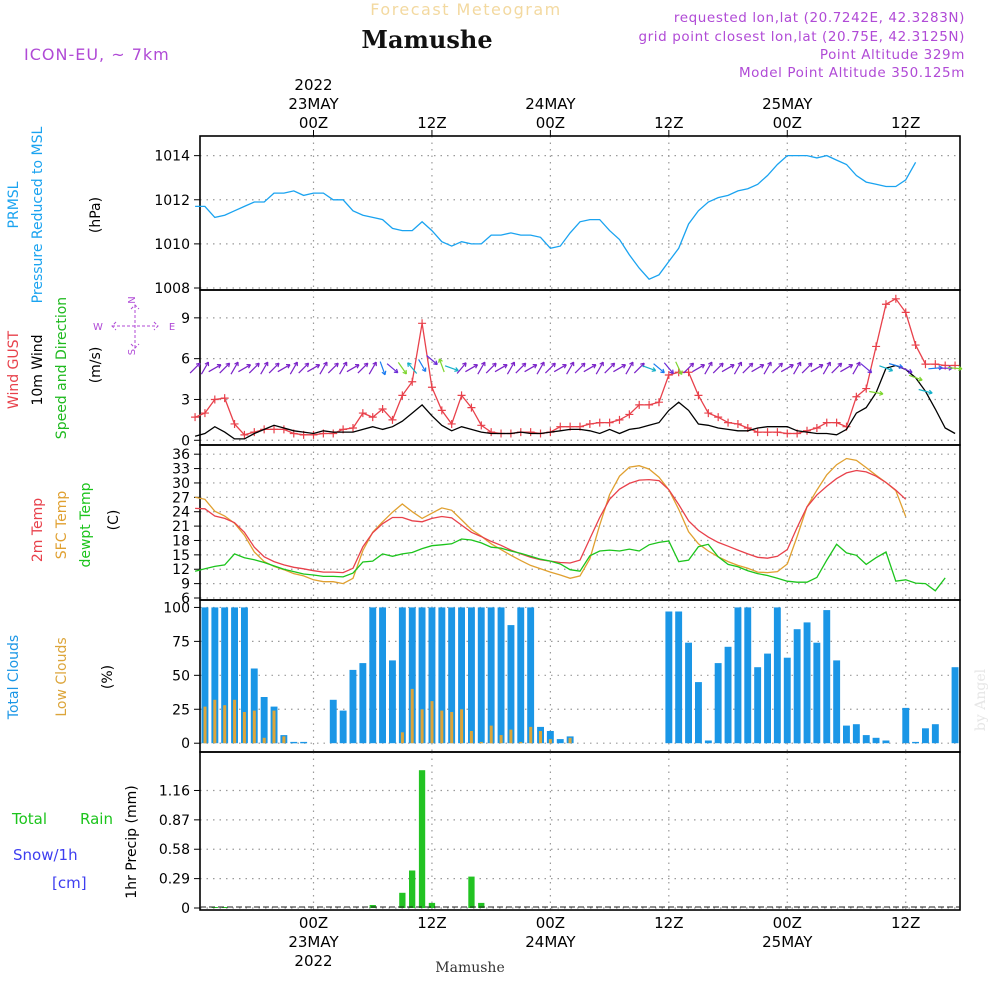 Image resolution: width=1000 pixels, height=1000 pixels. I want to click on y-tick-label: 1014, so click(172, 157).